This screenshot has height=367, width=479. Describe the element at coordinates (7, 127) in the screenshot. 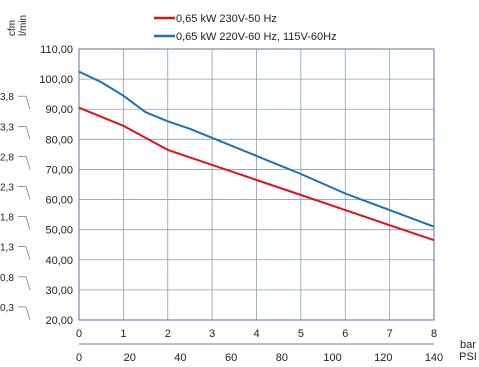

I see `y-tick-label-cfm: 3,3` at that location.